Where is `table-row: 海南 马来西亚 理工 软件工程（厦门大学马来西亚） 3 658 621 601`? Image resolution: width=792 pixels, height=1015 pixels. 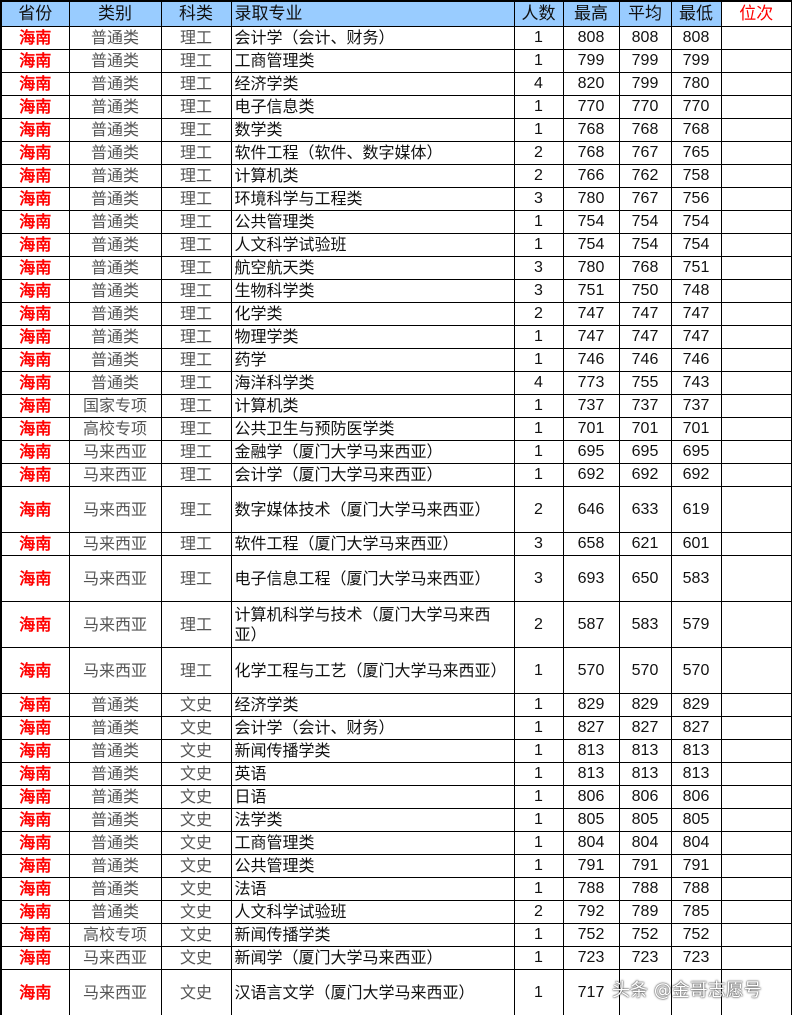 table-row: 海南 马来西亚 理工 软件工程（厦门大学马来西亚） 3 658 621 601 is located at coordinates (396, 544).